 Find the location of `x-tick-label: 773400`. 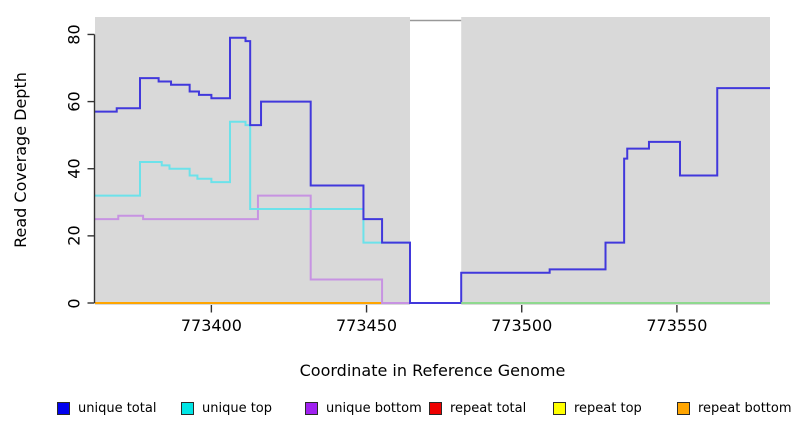

x-tick-label: 773400 is located at coordinates (211, 325).